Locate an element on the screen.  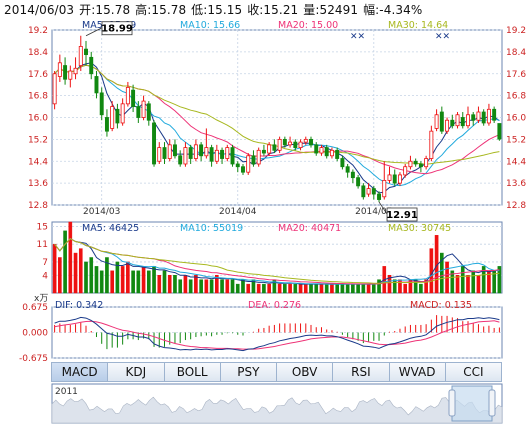
volume-tick: 7 is located at coordinates (45, 263).